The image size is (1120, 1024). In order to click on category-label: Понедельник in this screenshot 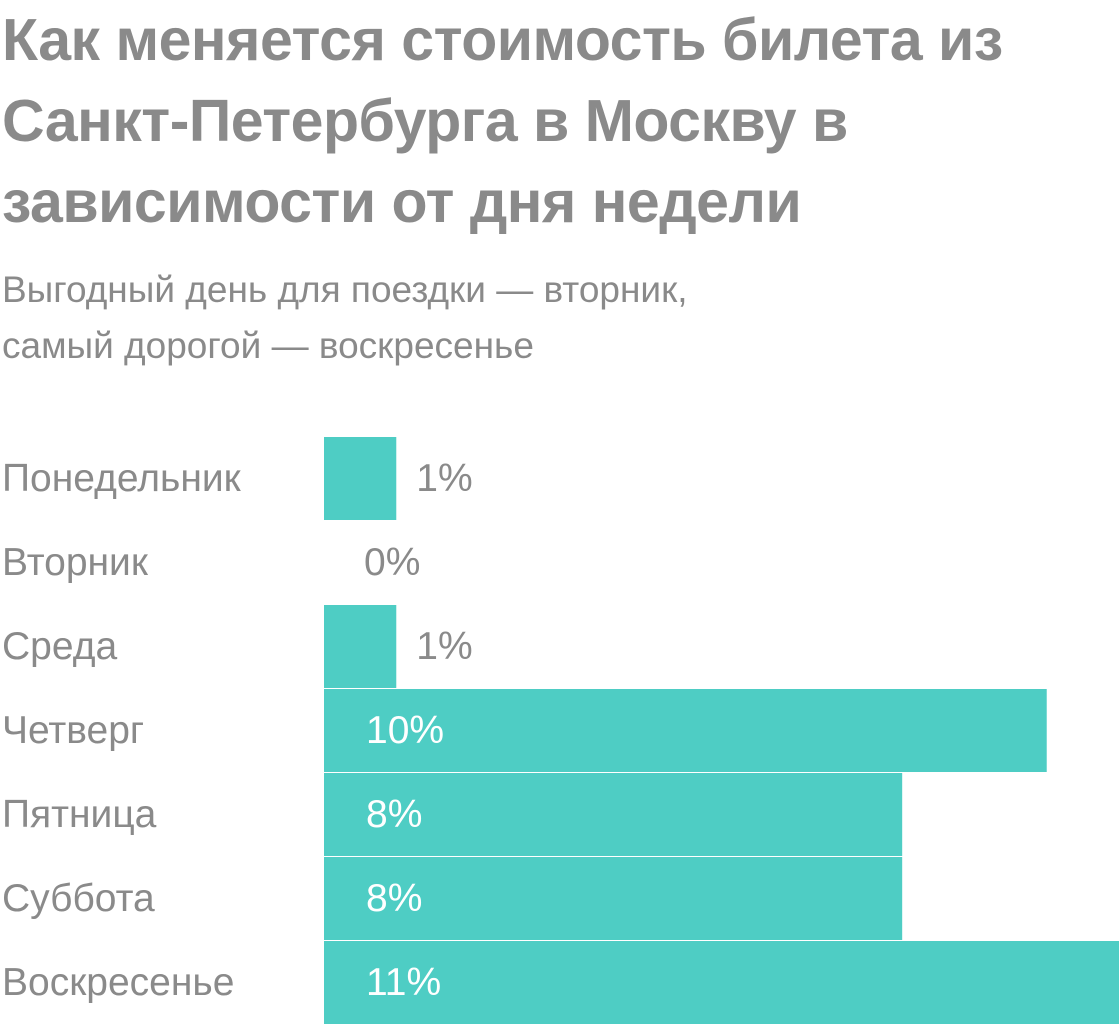, I will do `click(122, 478)`.